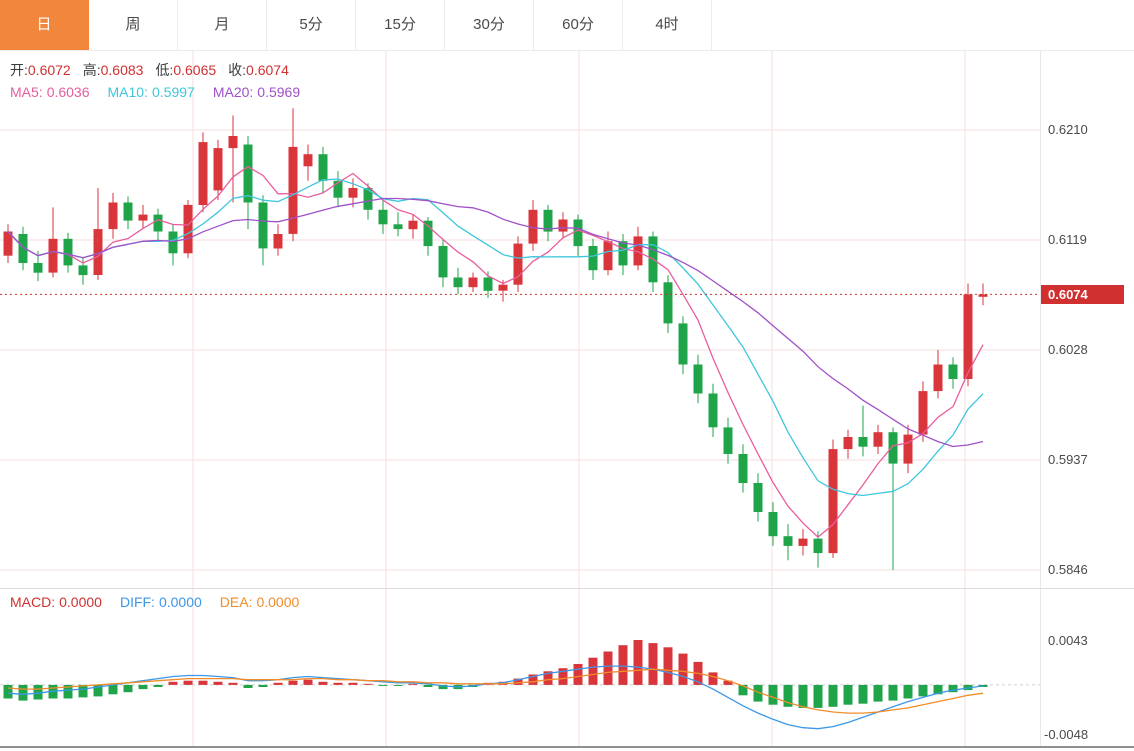 Image resolution: width=1134 pixels, height=751 pixels. I want to click on ma20-value: 0.5969, so click(279, 92).